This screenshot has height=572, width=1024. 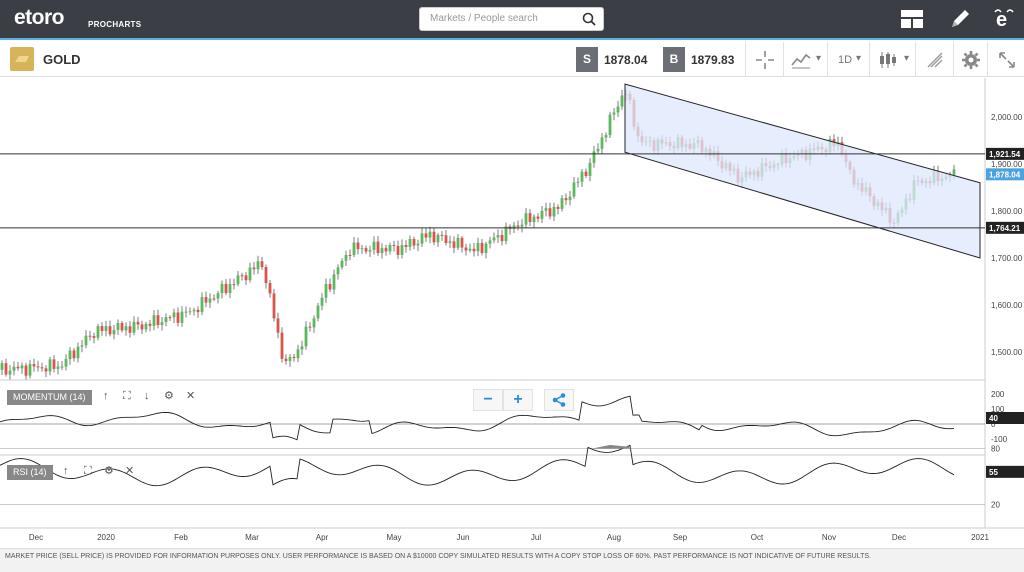 I want to click on buy-label: B, so click(x=674, y=59).